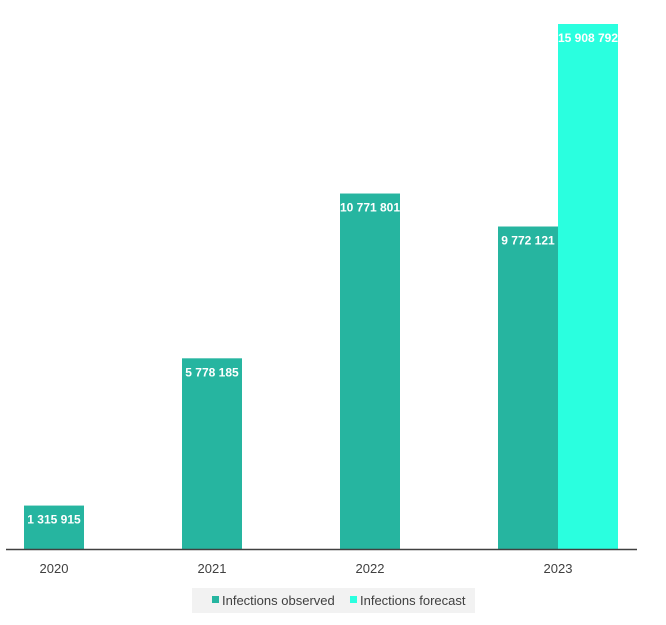  Describe the element at coordinates (588, 38) in the screenshot. I see `data-label-2023-series-1: 15 908 792` at that location.